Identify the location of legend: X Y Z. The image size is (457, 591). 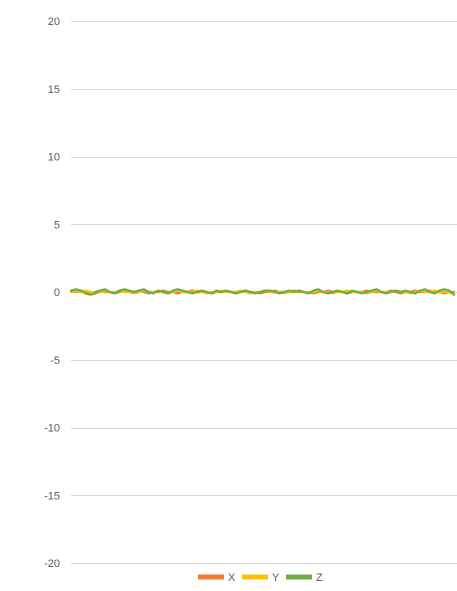
(260, 578).